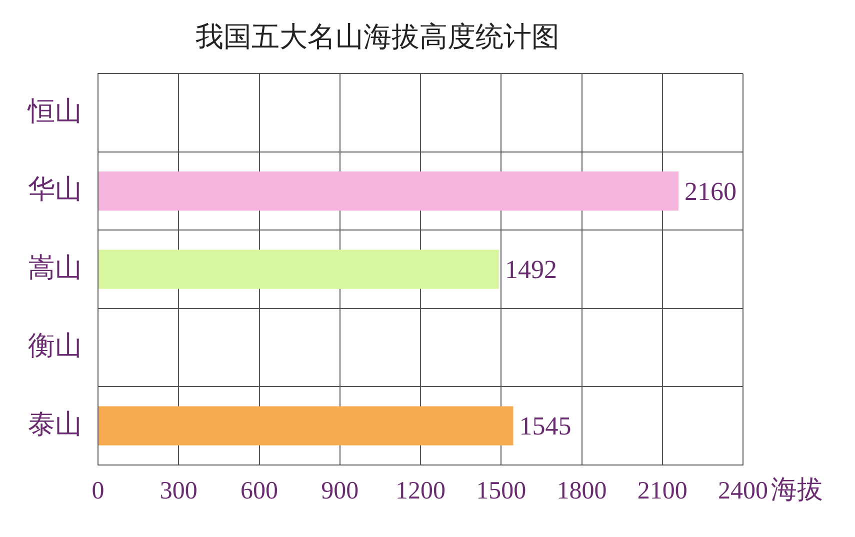 The height and width of the screenshot is (537, 855). I want to click on y-tick-label: 衡山, so click(55, 346).